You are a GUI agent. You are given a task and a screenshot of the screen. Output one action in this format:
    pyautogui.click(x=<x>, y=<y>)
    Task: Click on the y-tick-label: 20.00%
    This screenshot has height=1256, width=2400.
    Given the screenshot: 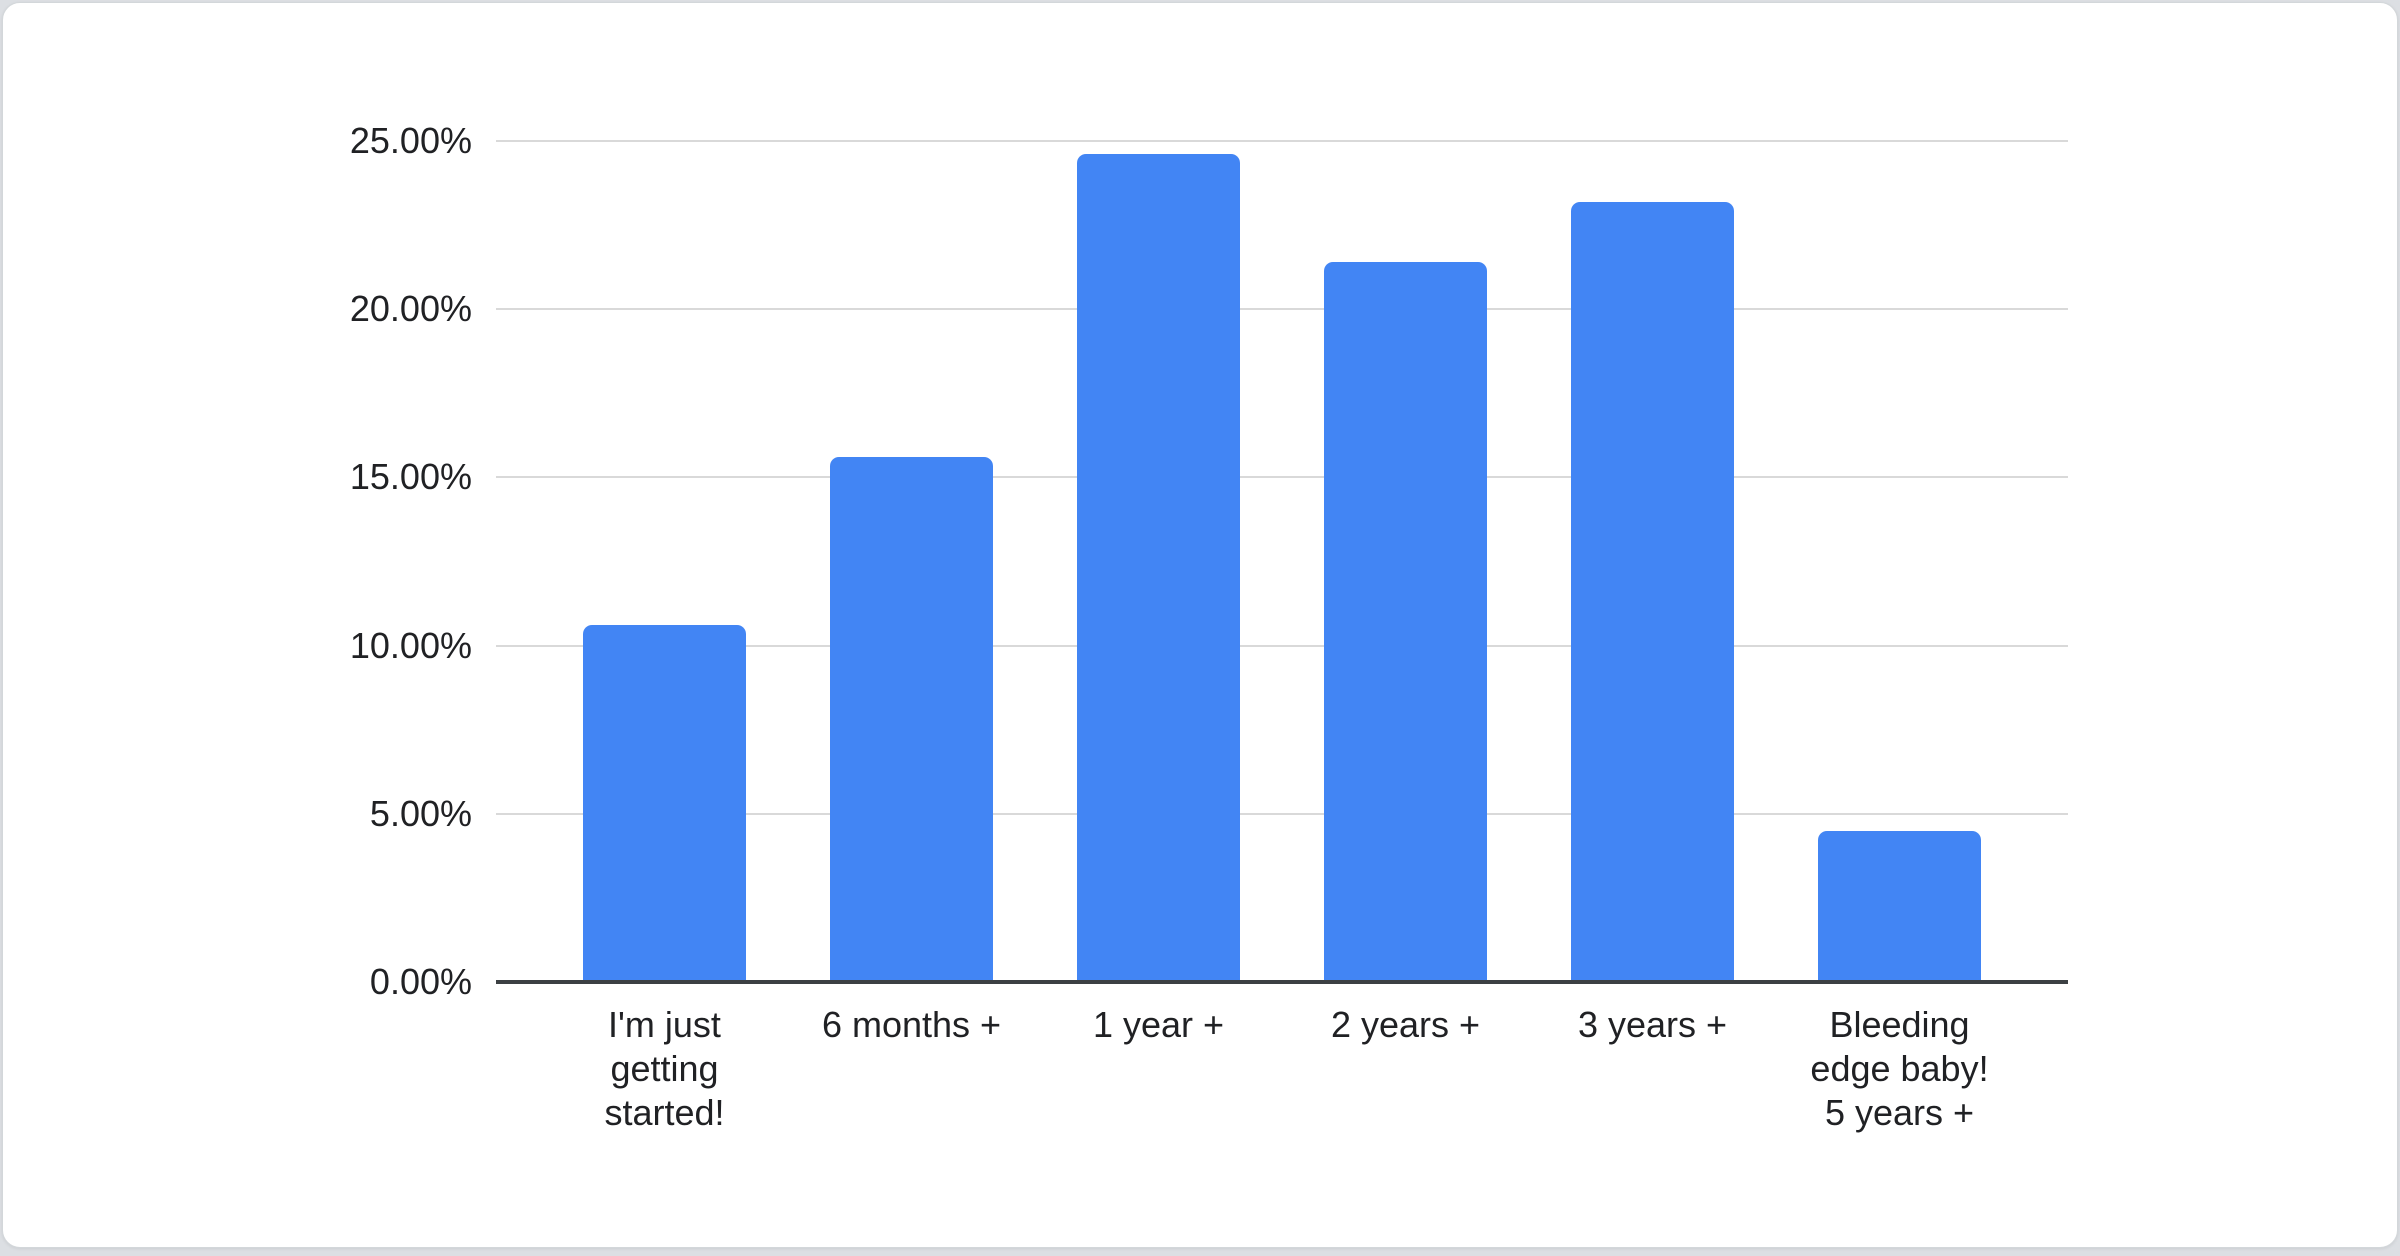 What is the action you would take?
    pyautogui.click(x=410, y=309)
    